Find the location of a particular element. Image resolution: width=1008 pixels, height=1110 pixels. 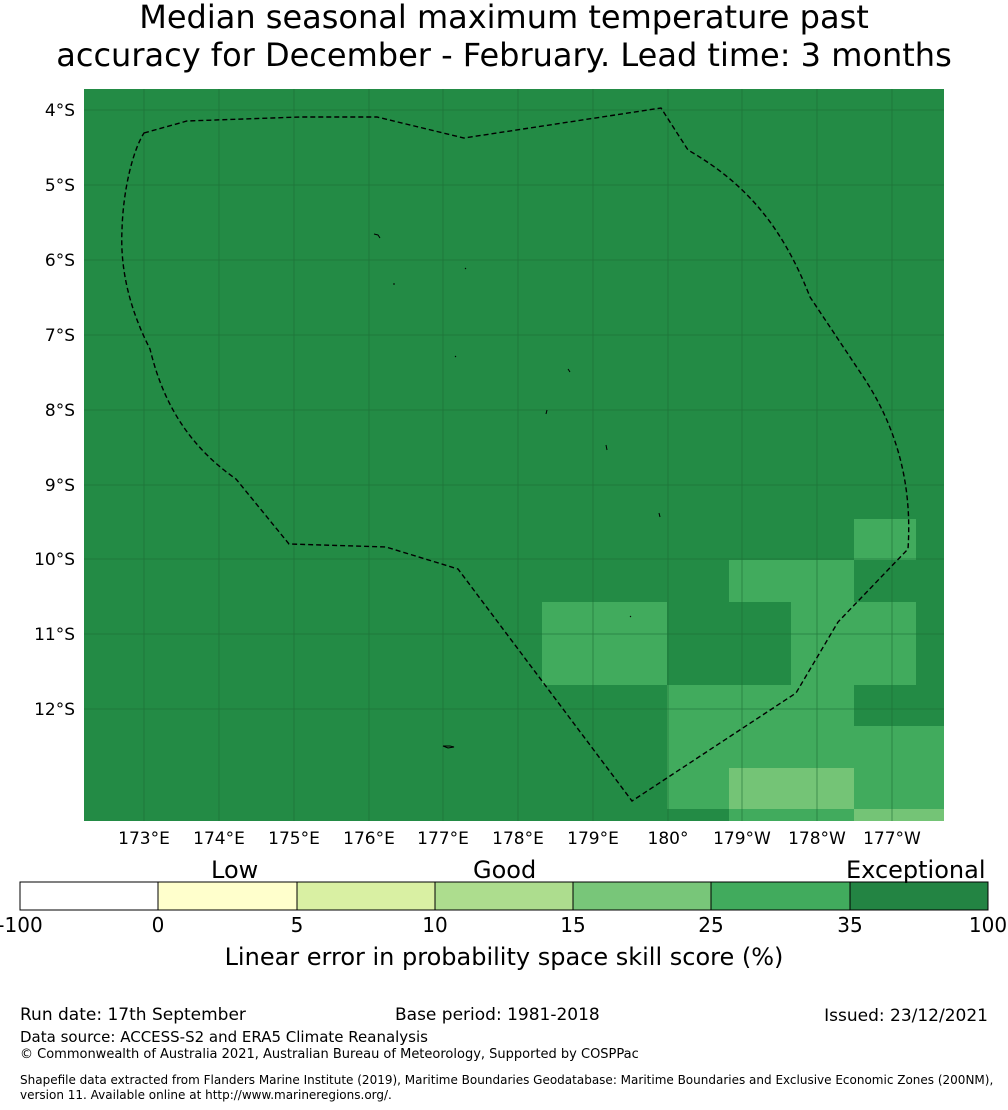

lon-label: 177°W is located at coordinates (892, 839).